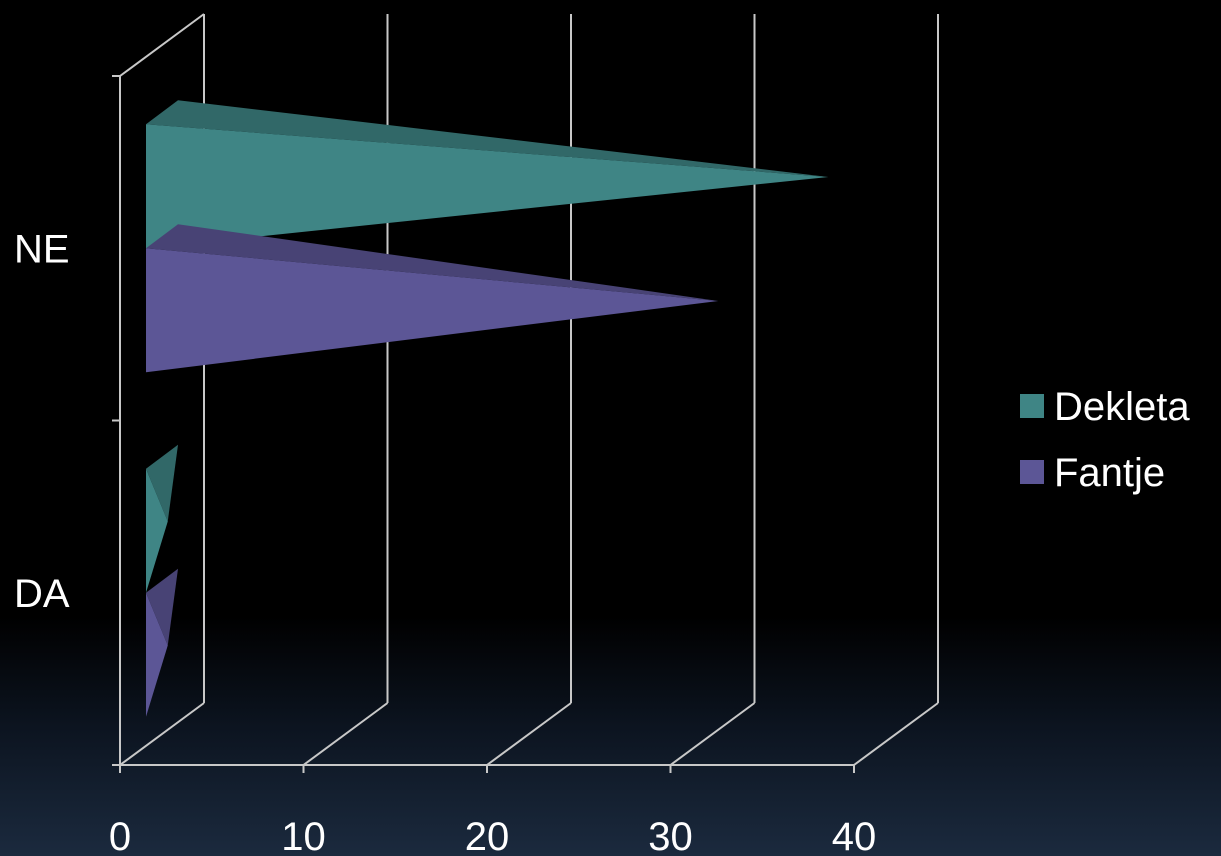  I want to click on legend-item-fantje: Fantje, so click(1092, 473).